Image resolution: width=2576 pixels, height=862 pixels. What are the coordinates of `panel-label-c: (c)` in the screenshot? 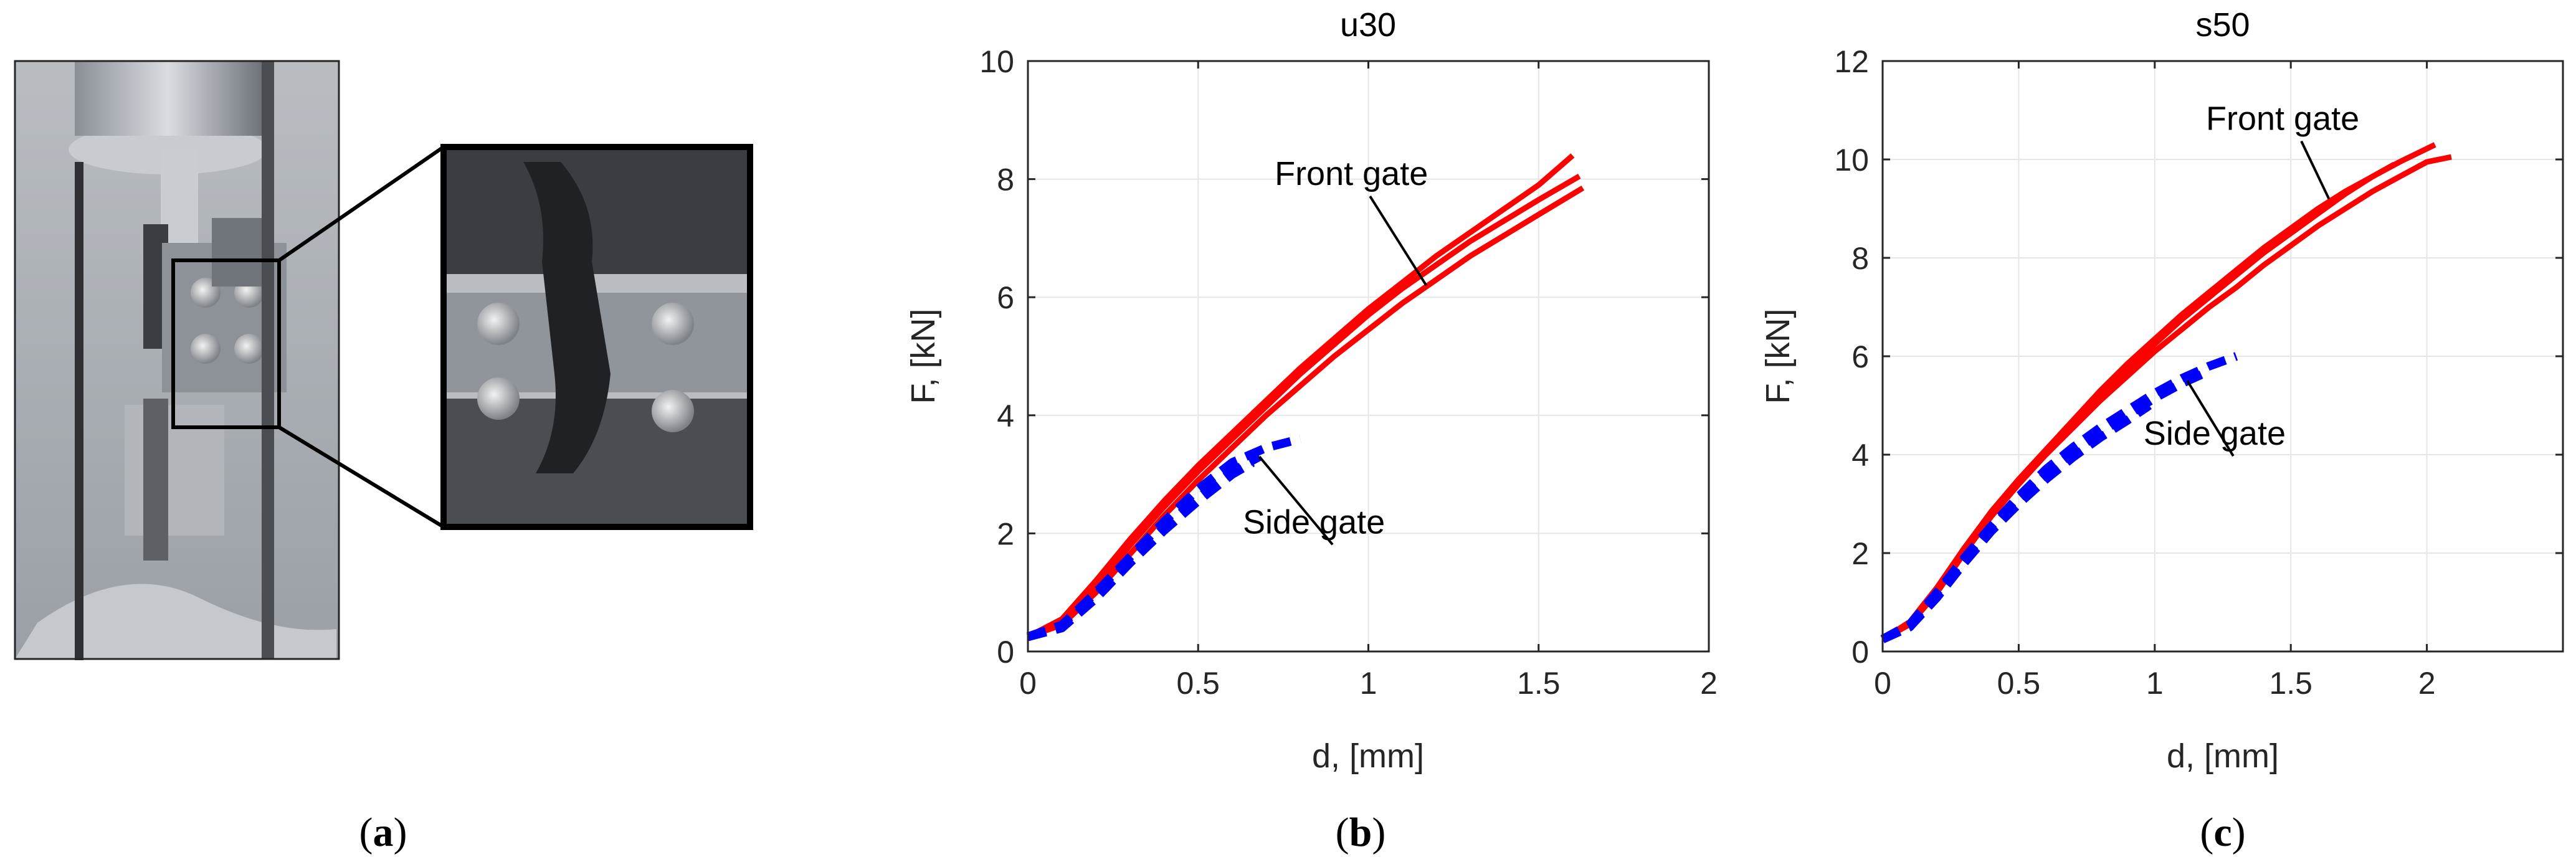 It's located at (2222, 832).